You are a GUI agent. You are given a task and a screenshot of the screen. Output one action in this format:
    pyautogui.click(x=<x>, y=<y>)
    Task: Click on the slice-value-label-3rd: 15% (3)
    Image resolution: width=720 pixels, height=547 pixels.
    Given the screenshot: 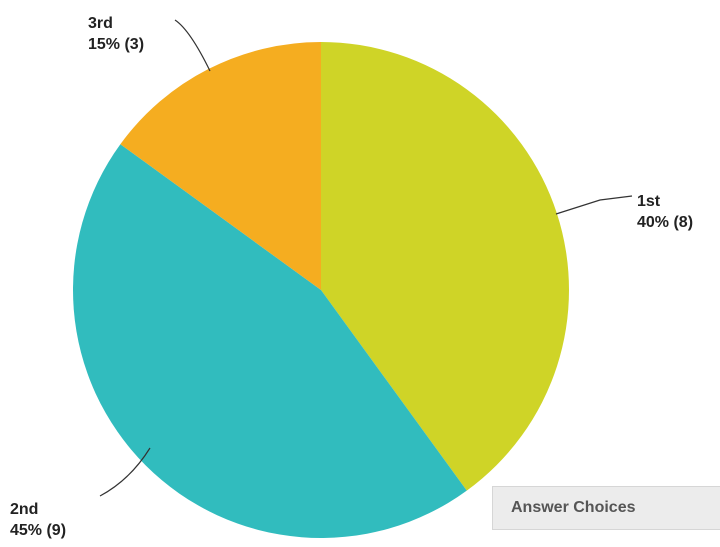 What is the action you would take?
    pyautogui.click(x=116, y=44)
    